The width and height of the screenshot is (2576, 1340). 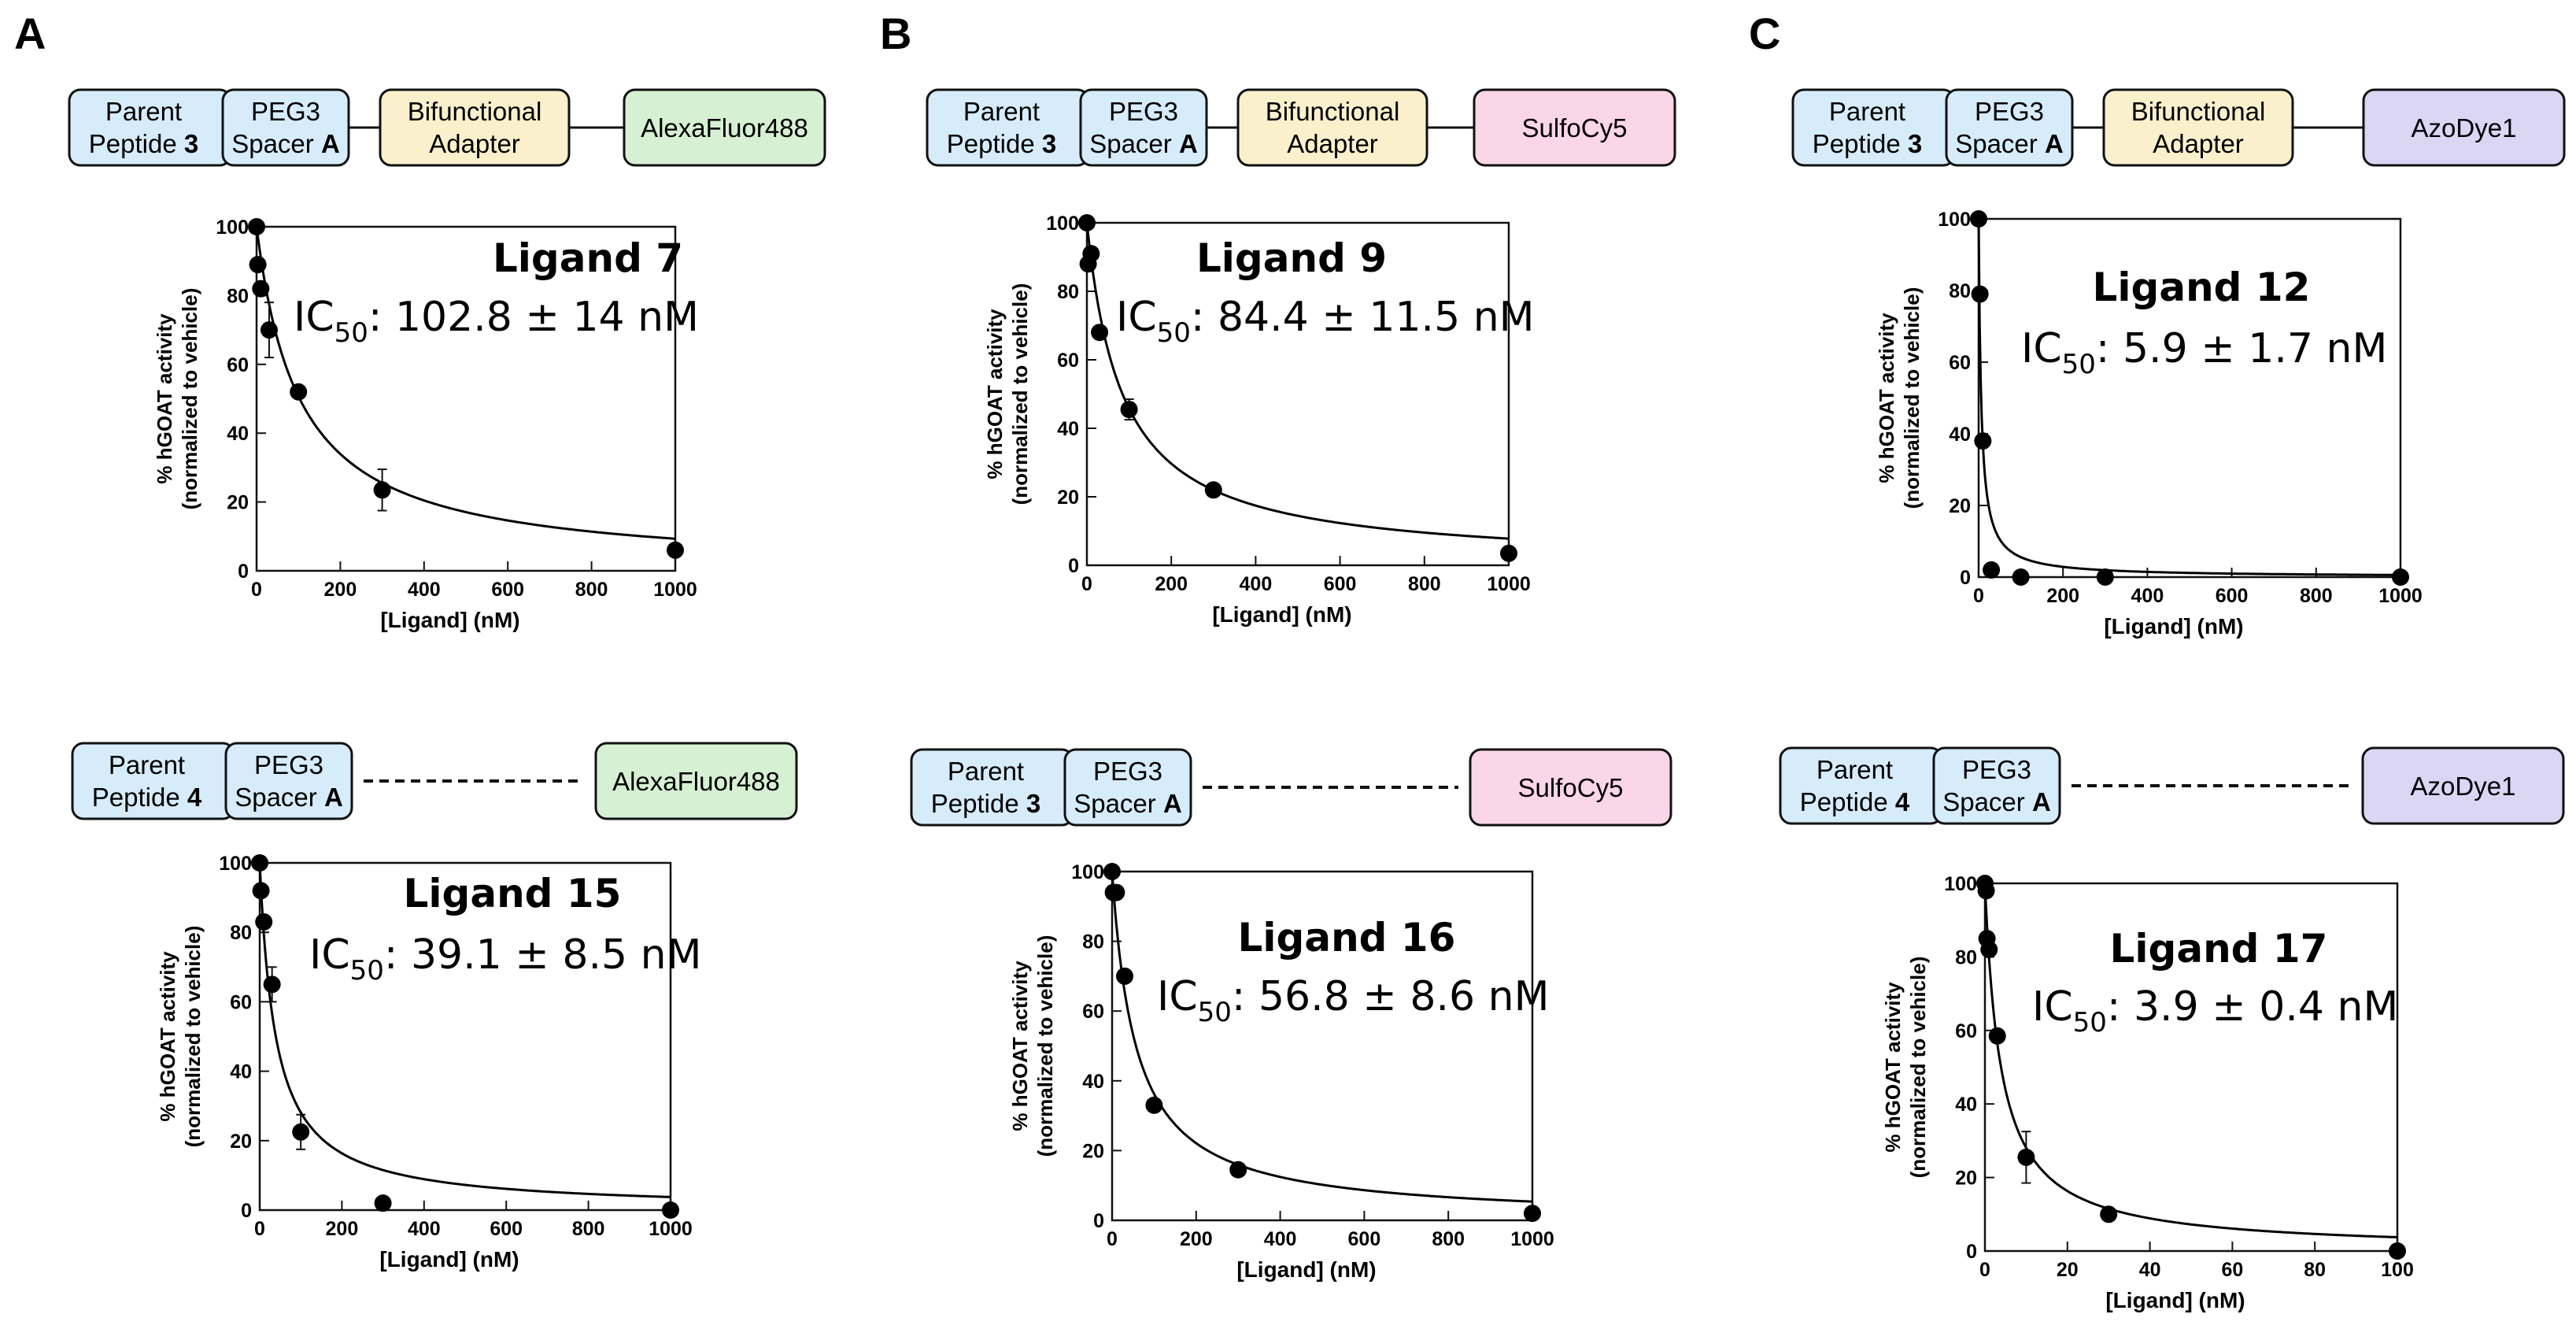 What do you see at coordinates (543, 955) in the screenshot?
I see `ic50-value: : 39.1 ± 8.5 nM` at bounding box center [543, 955].